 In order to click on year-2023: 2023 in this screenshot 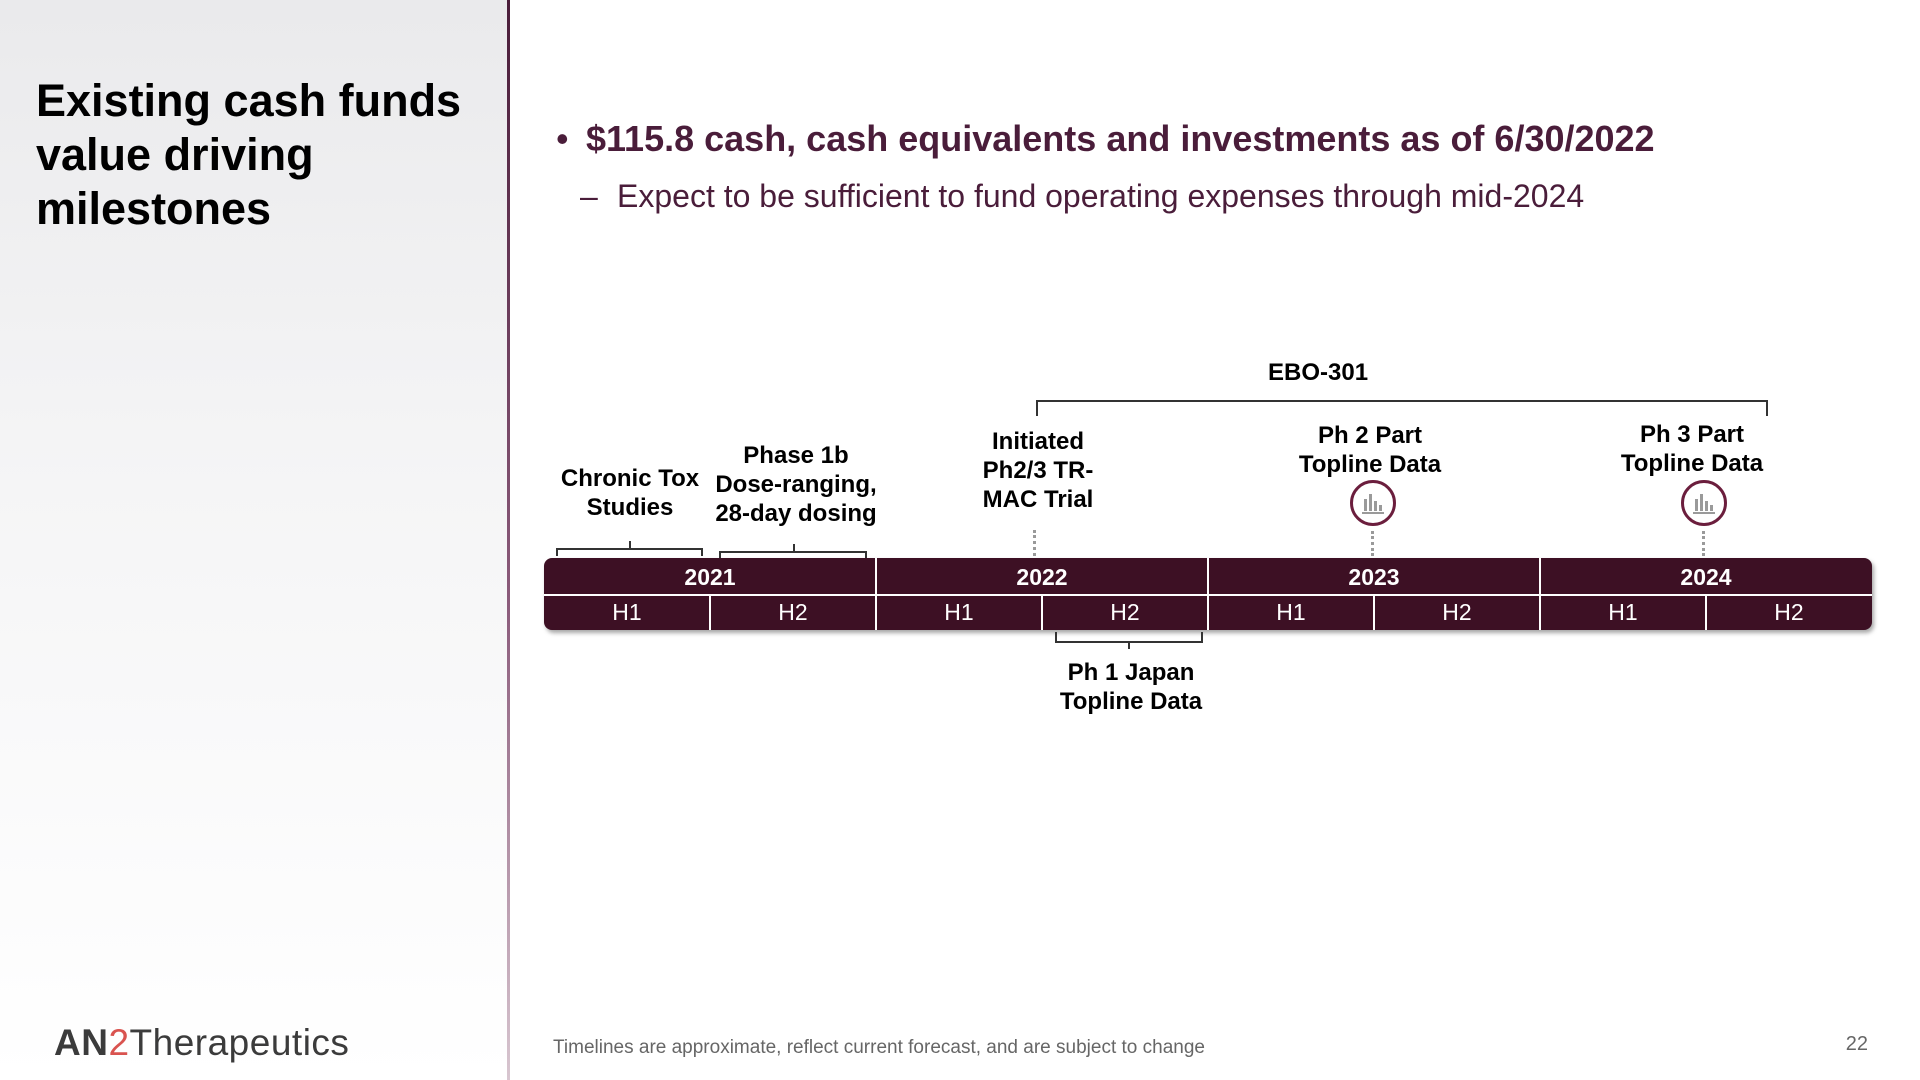, I will do `click(1374, 577)`.